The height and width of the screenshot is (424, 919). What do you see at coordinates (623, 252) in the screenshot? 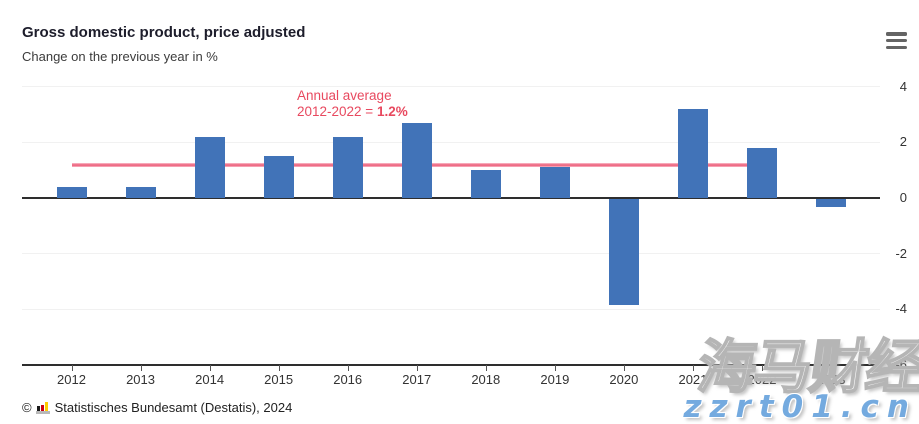
I see `bar-2020` at bounding box center [623, 252].